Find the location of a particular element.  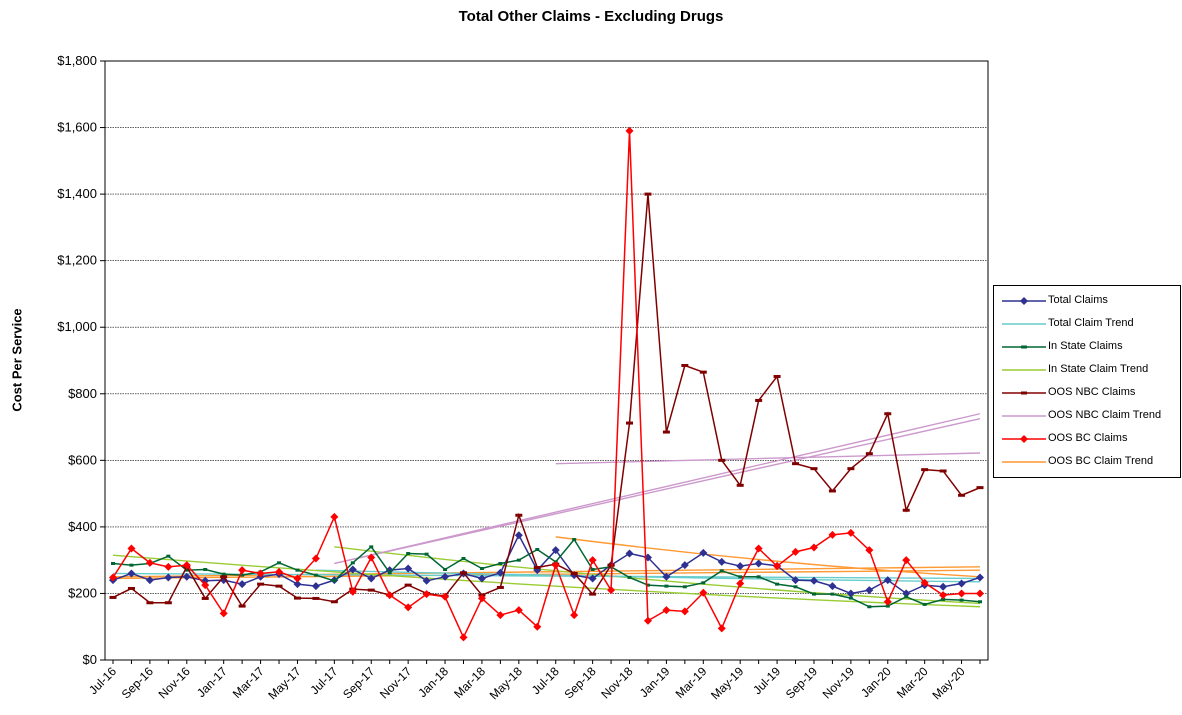

x-tick-label: Nov-18 is located at coordinates (616, 682).